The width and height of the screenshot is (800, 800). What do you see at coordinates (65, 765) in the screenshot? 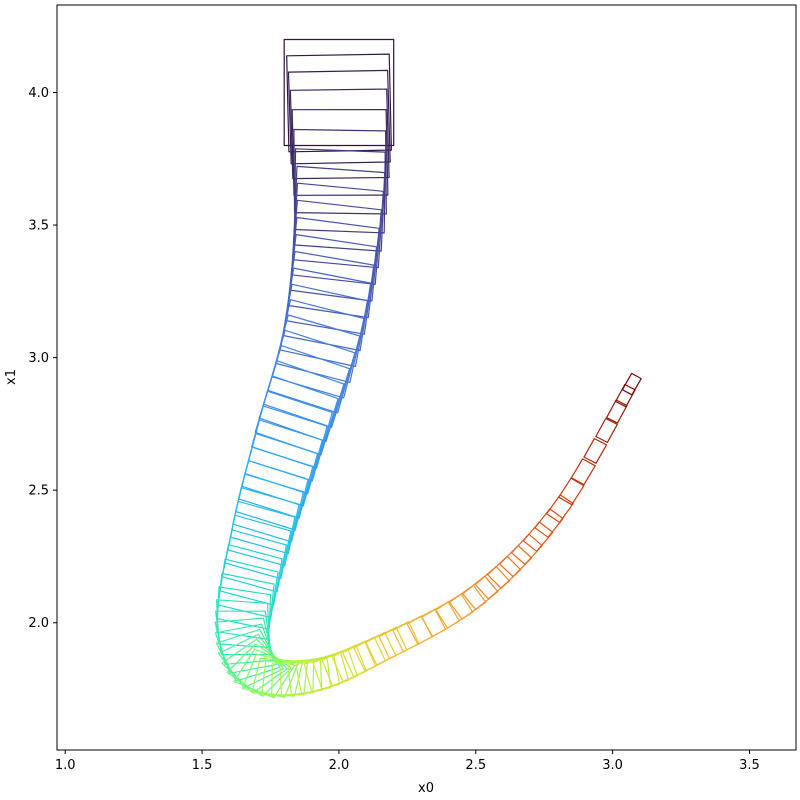
I see `x-tick-label: 1.0` at bounding box center [65, 765].